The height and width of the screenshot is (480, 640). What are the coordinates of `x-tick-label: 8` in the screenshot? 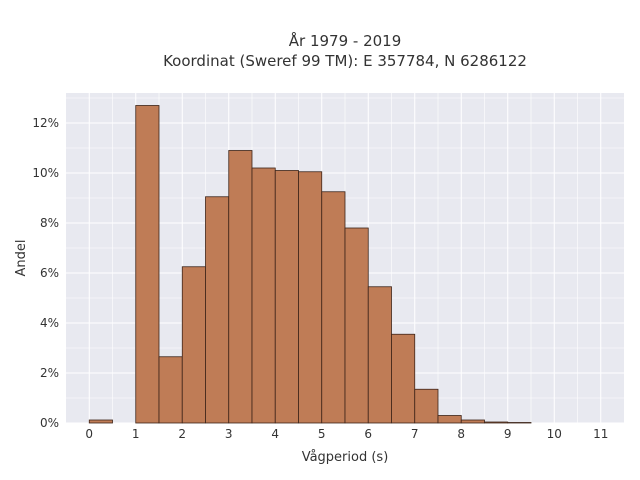 It's located at (461, 434).